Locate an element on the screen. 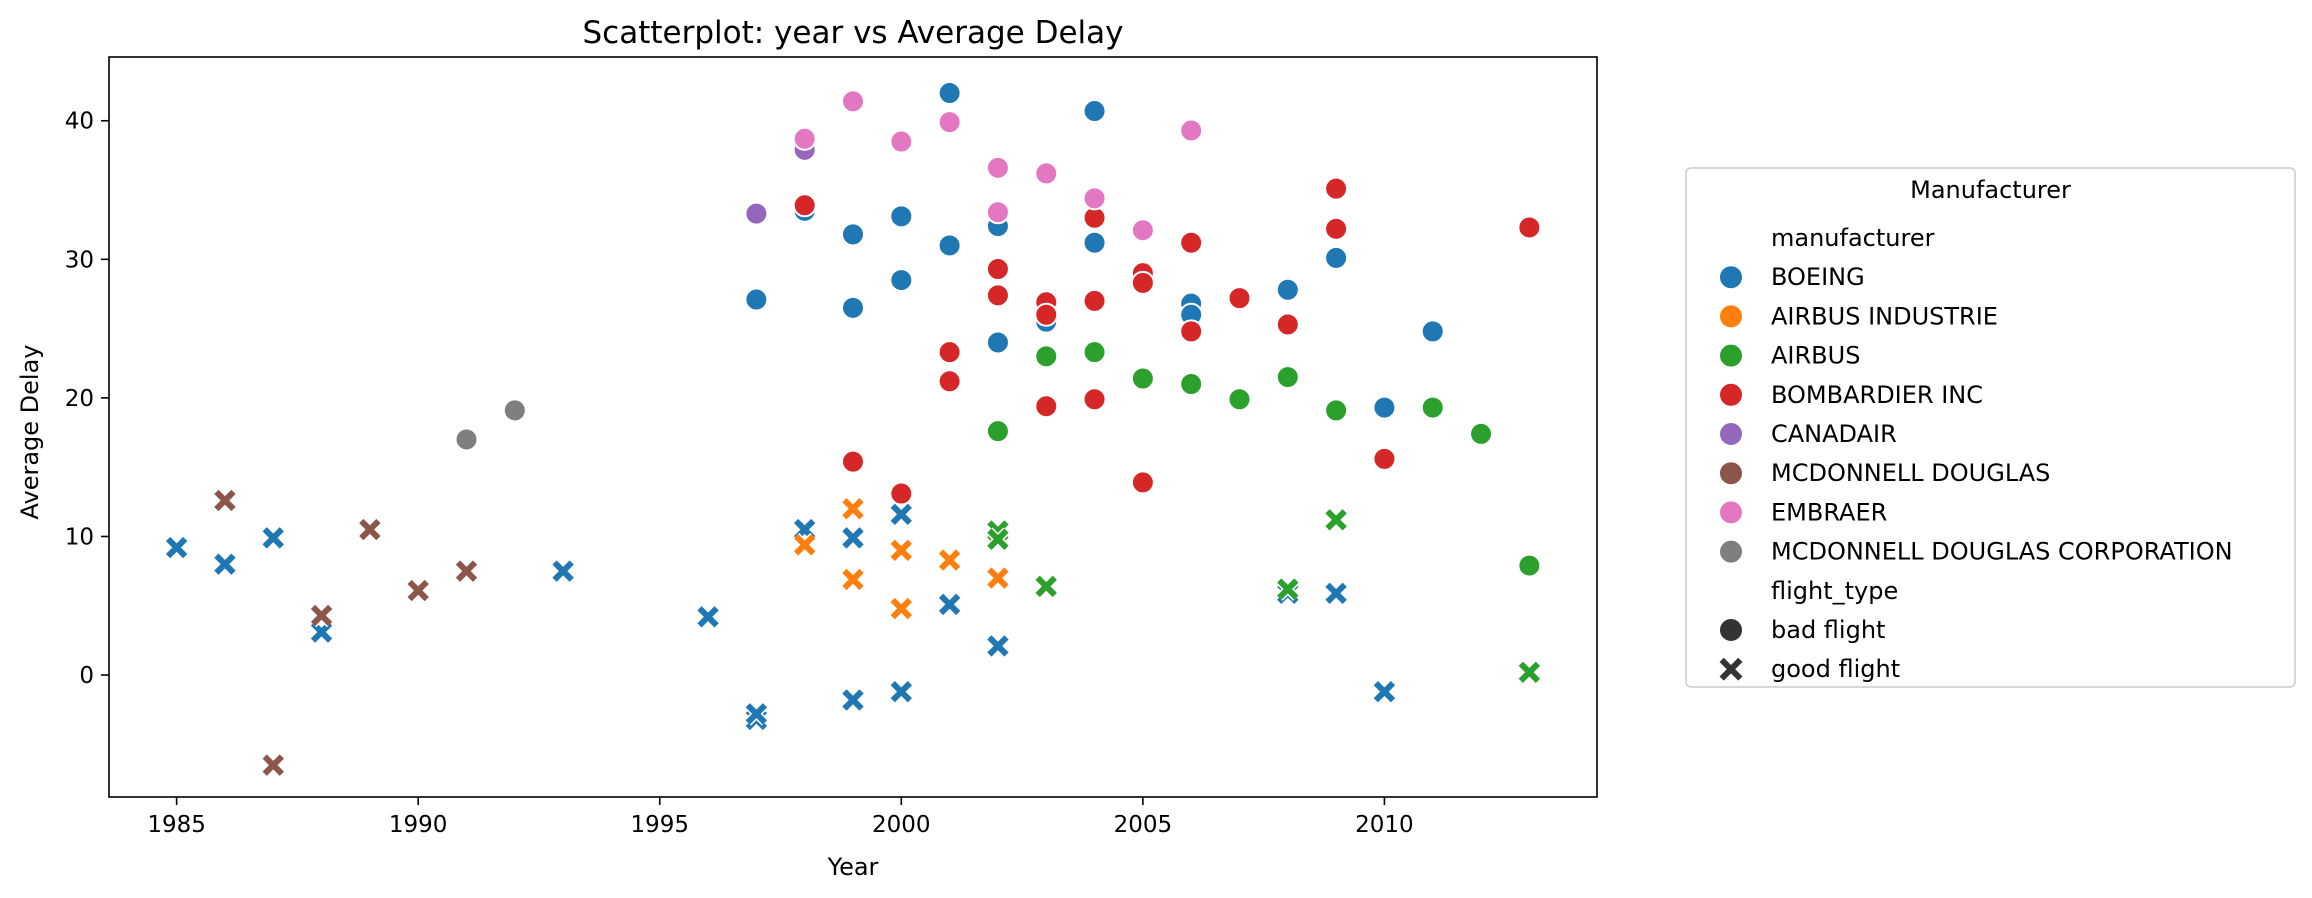  legend-entry-label: BOEING is located at coordinates (1818, 277).